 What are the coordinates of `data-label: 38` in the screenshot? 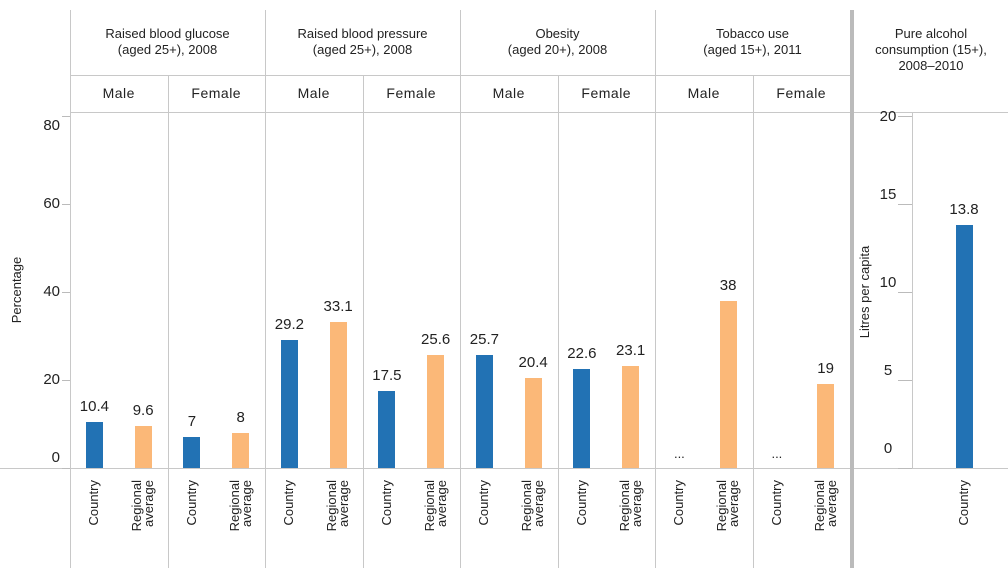 It's located at (728, 285).